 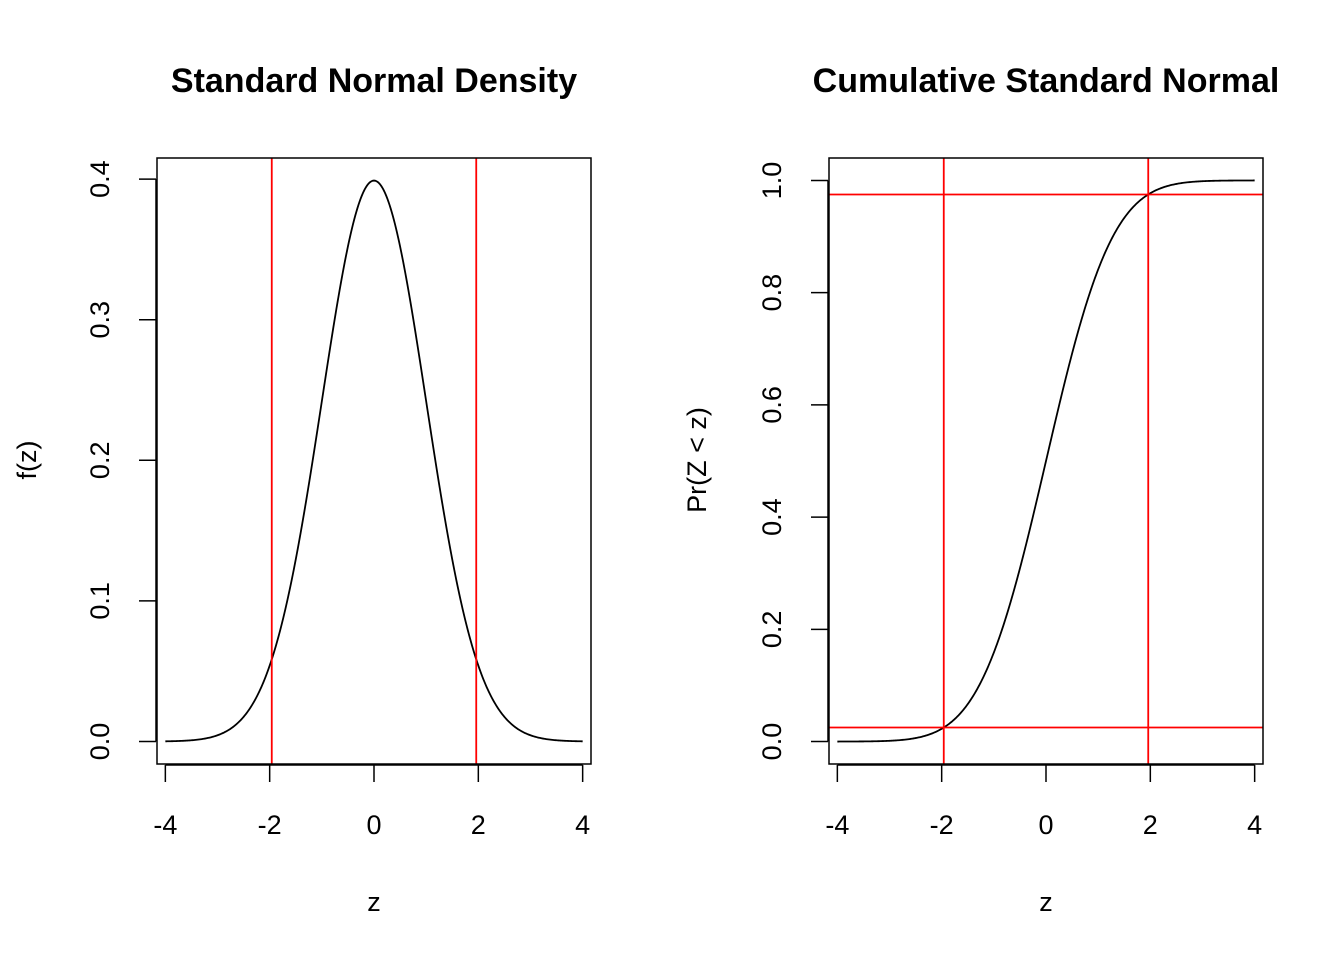 What do you see at coordinates (100, 320) in the screenshot?
I see `y-tick-label: 0.3` at bounding box center [100, 320].